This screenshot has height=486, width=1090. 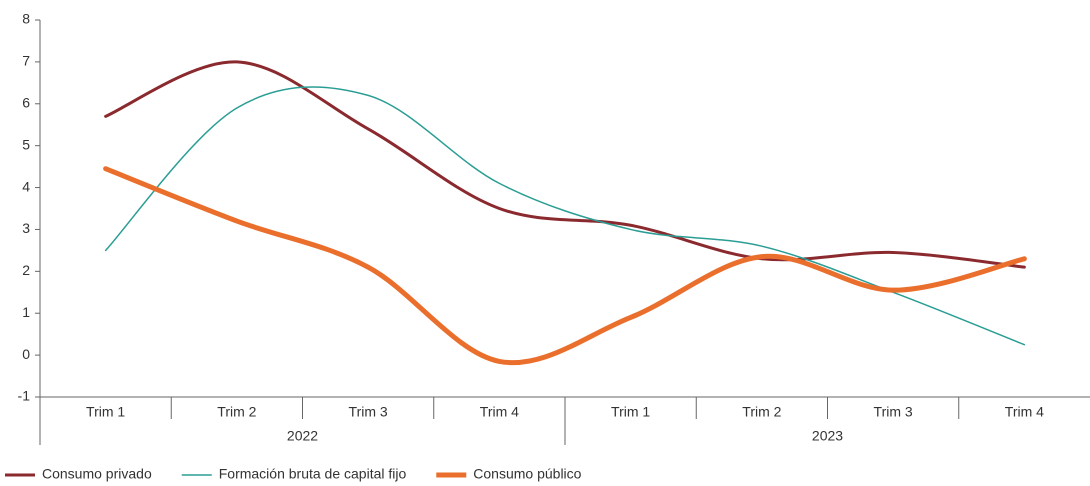 I want to click on y-tick-label: 2, so click(x=26, y=270).